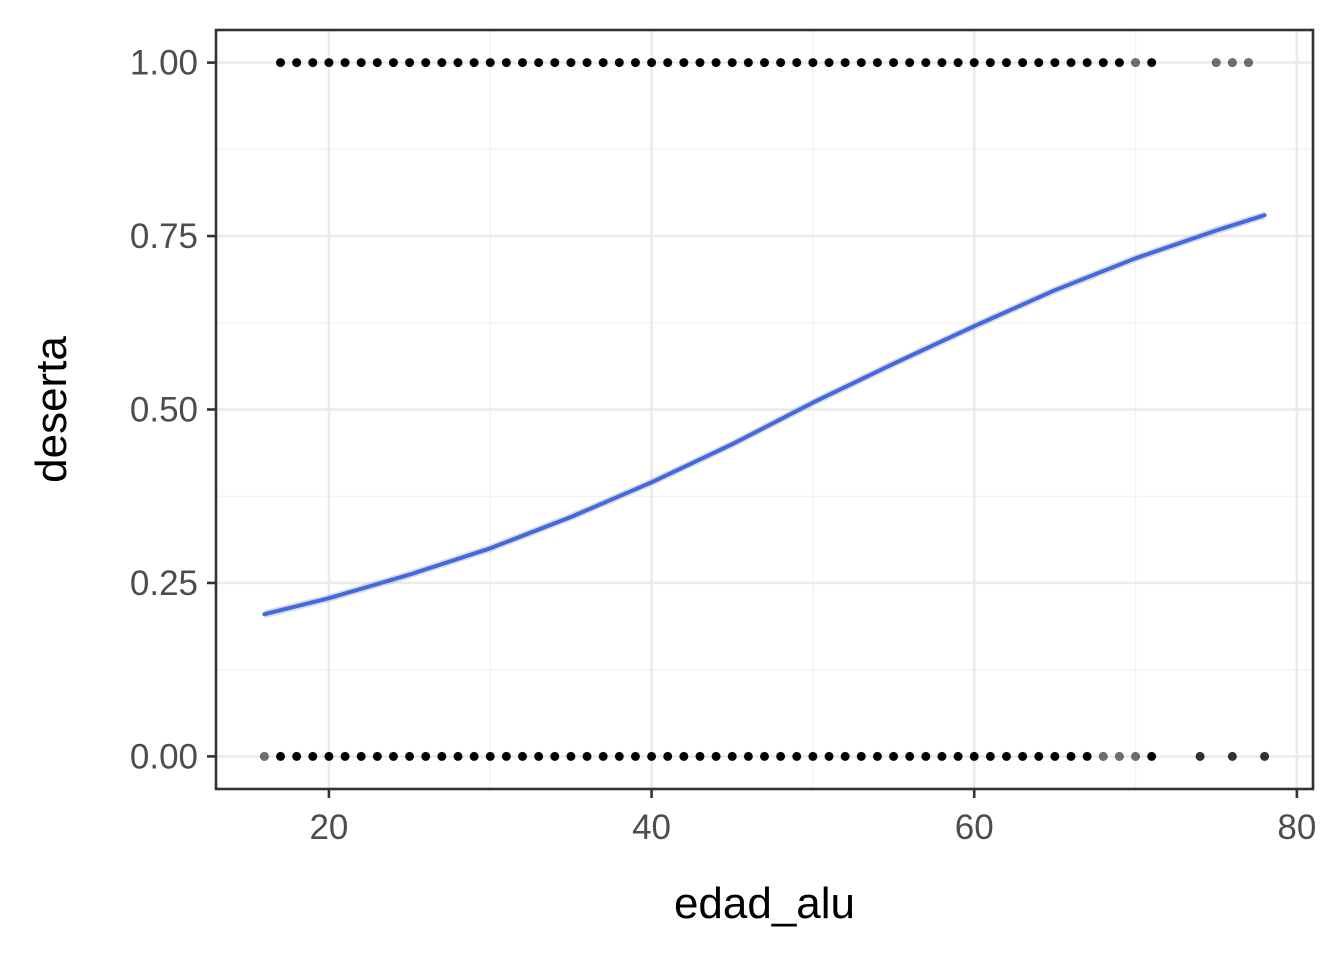  I want to click on x-tick-label: 80, so click(1296, 827).